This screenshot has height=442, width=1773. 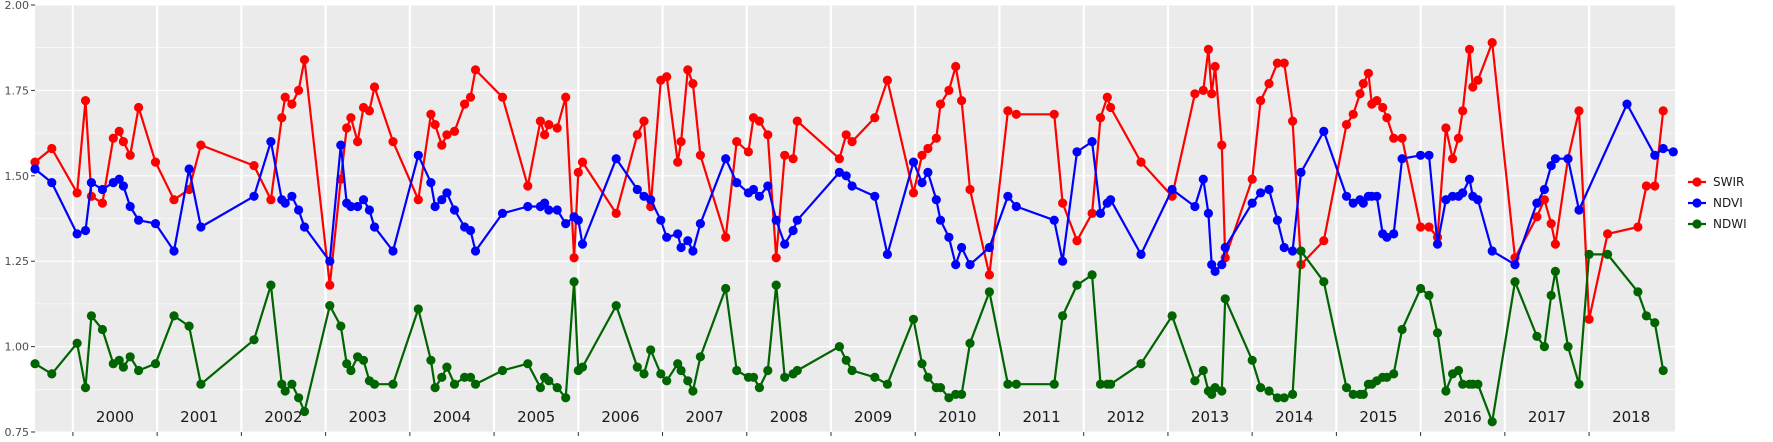 I want to click on year-label: 2014, so click(x=1294, y=417).